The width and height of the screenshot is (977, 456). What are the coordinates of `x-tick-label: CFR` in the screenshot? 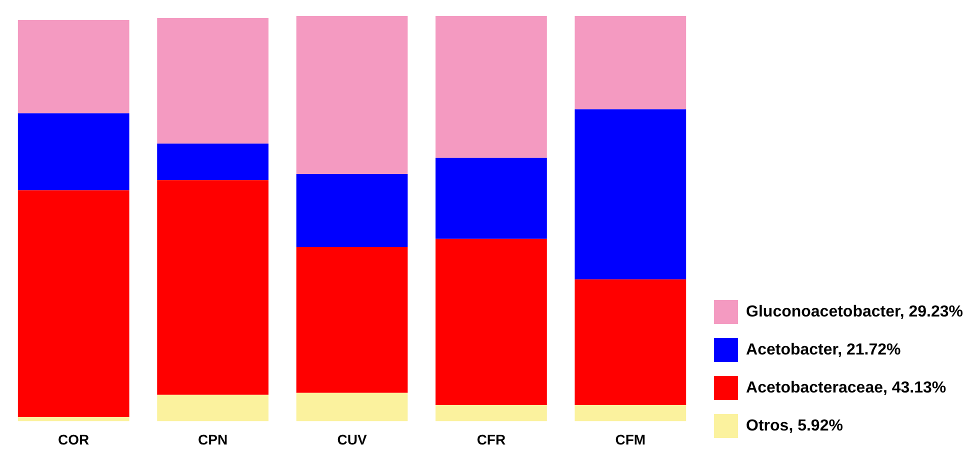 It's located at (491, 439).